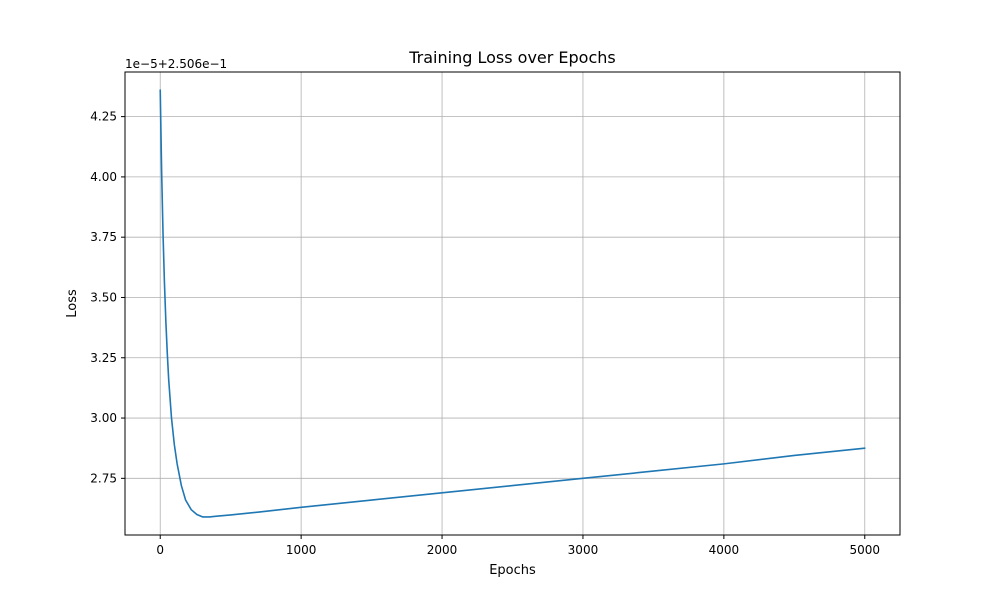  Describe the element at coordinates (301, 550) in the screenshot. I see `x-tick-label: 1000` at that location.